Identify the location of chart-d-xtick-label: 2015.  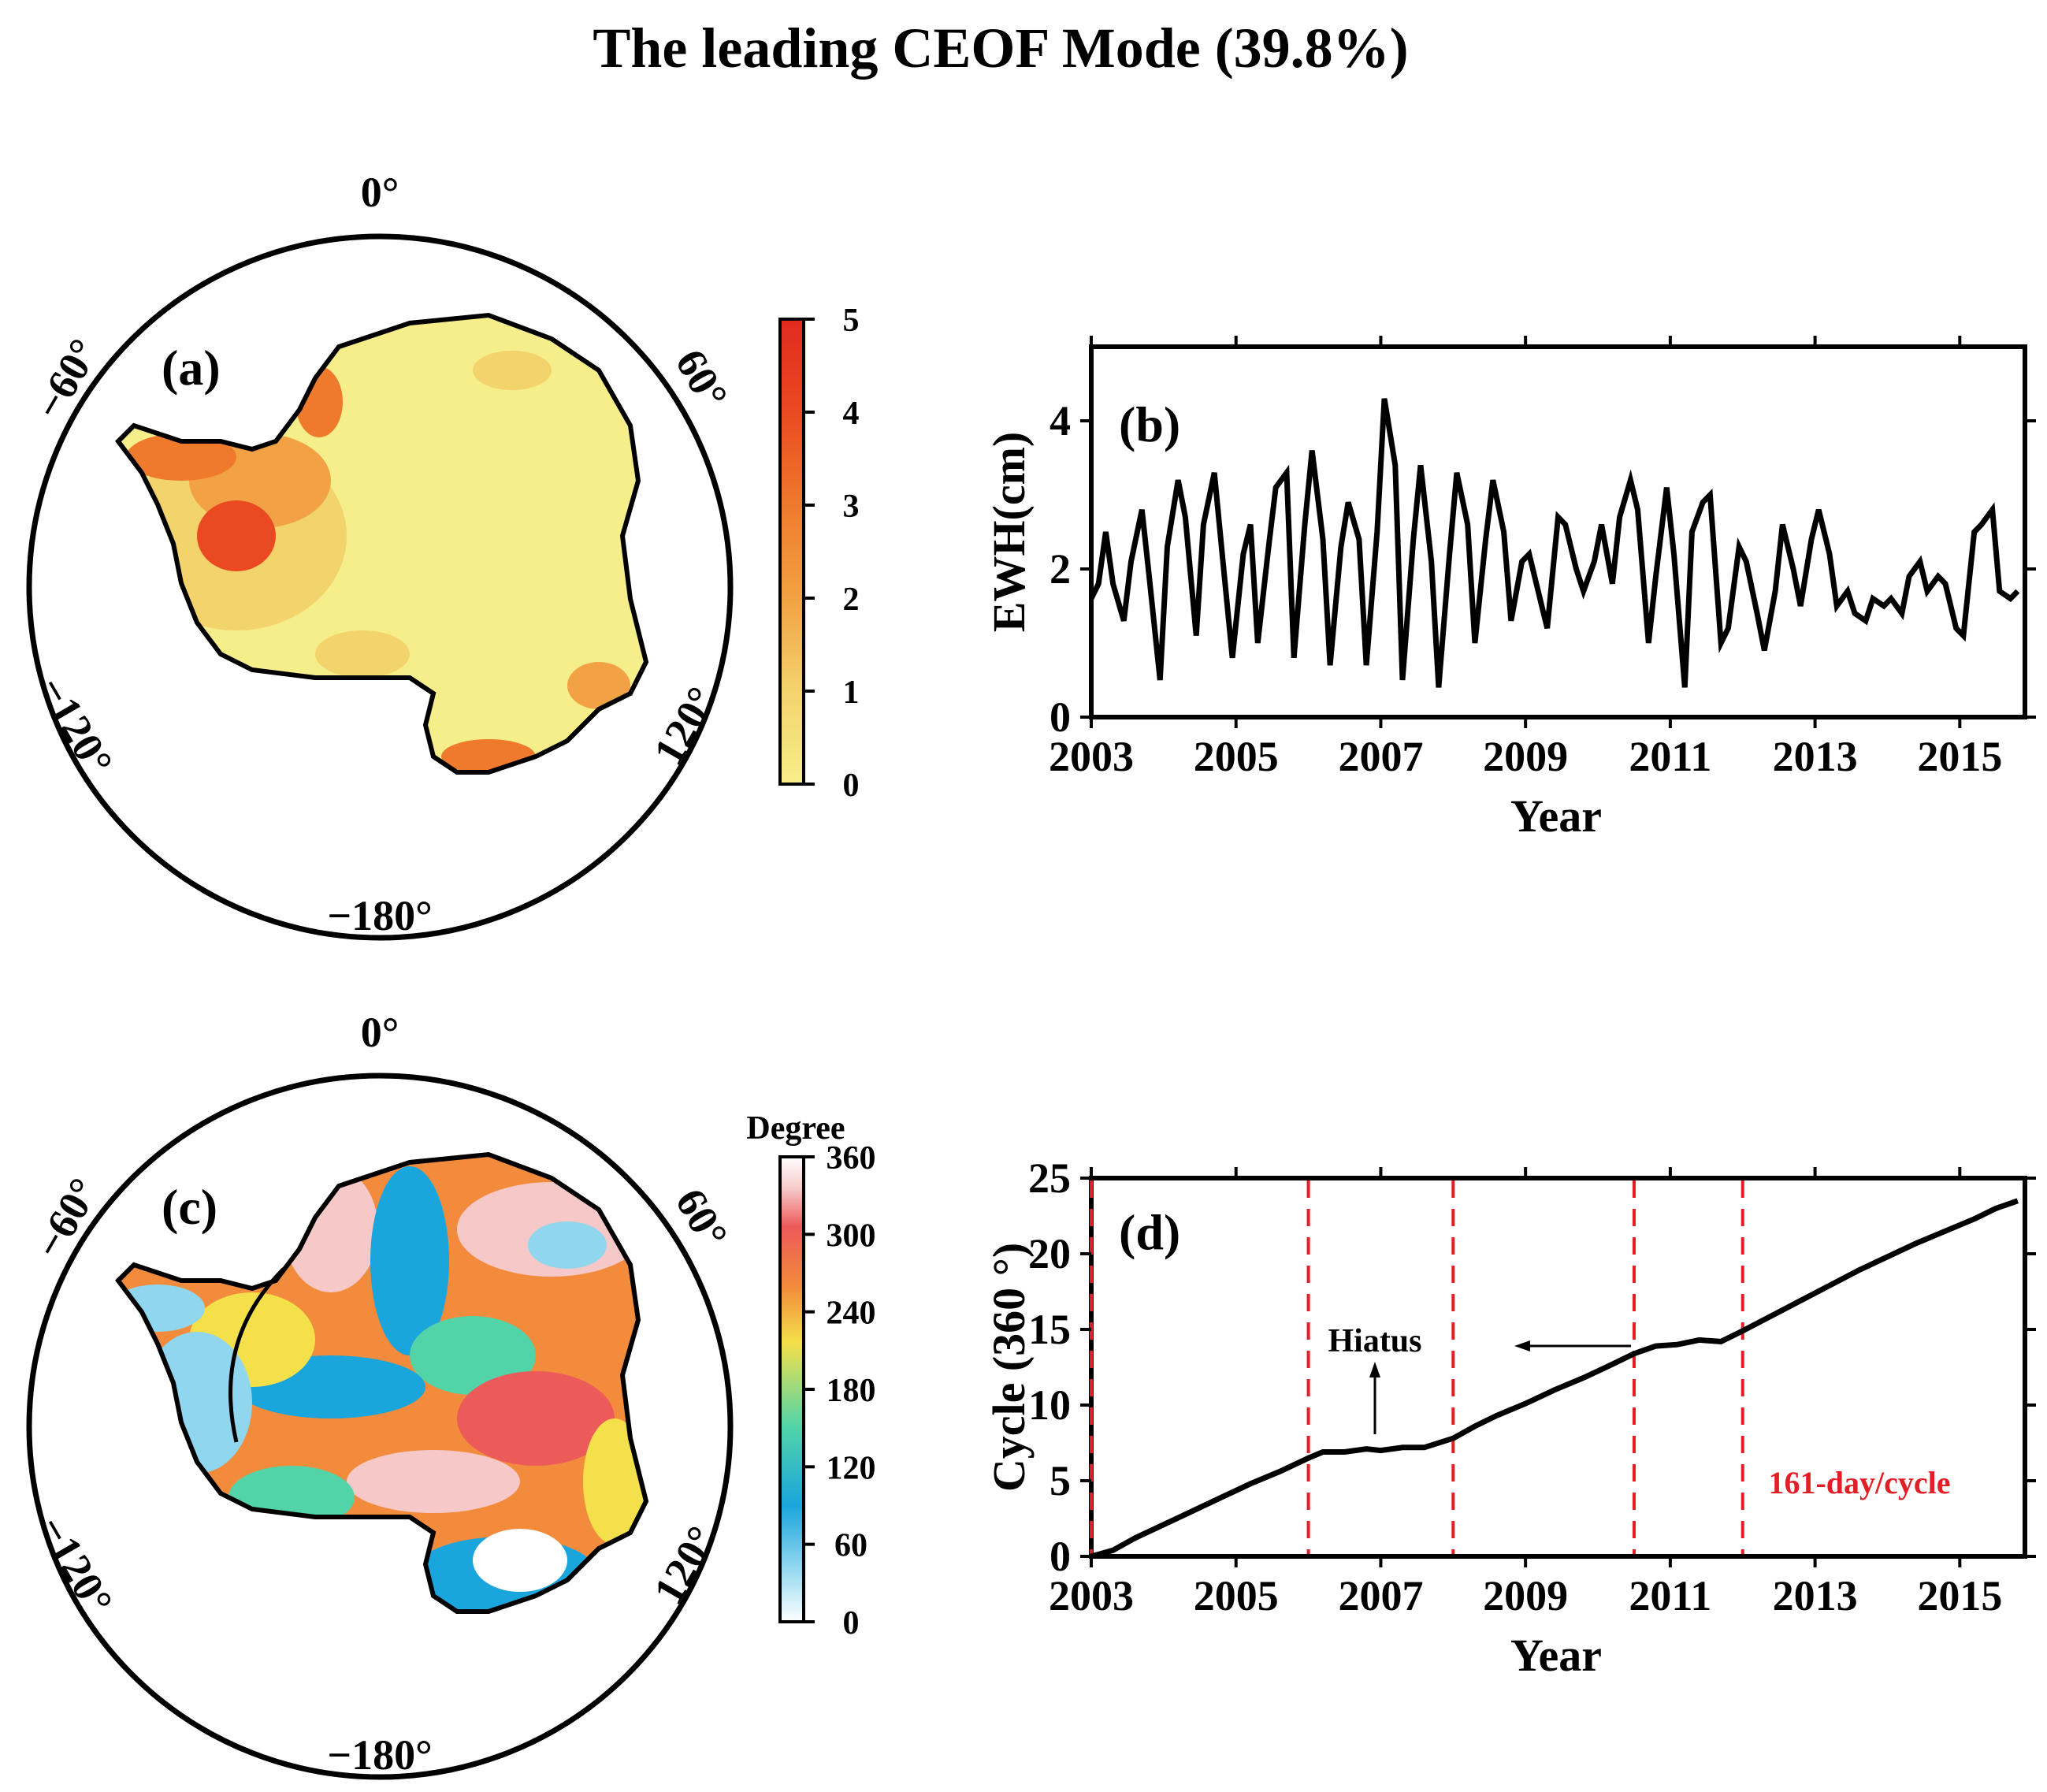
(1960, 1595).